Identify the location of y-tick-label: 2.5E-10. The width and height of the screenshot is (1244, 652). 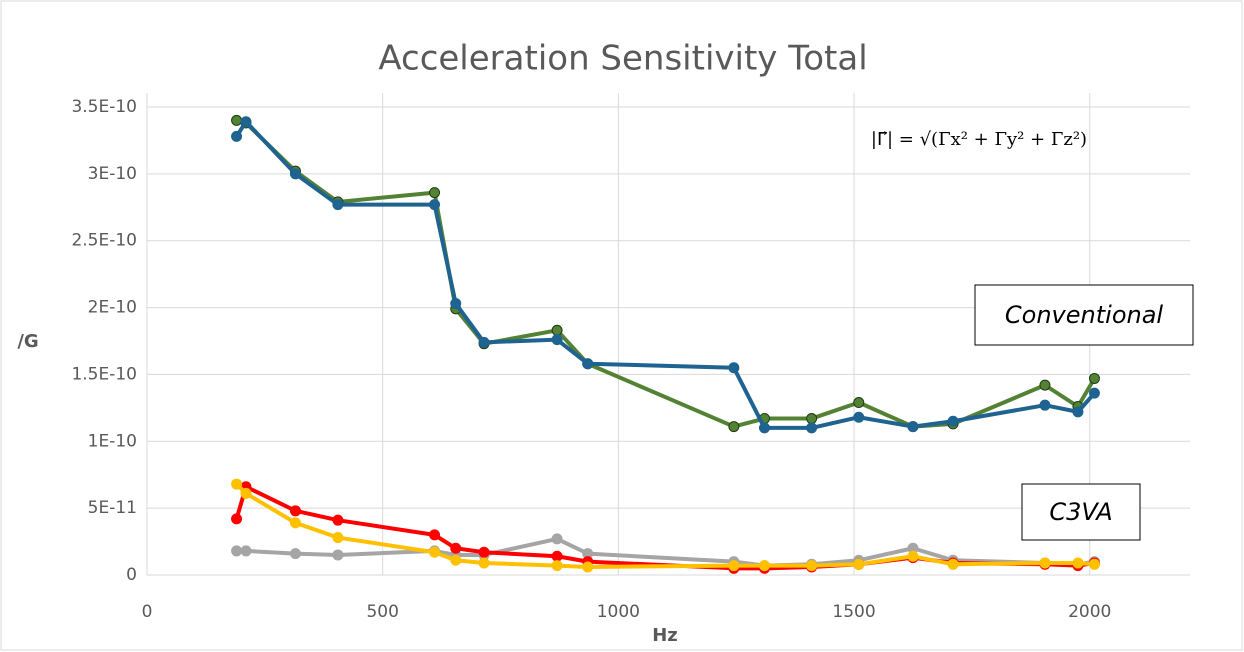
(104, 241).